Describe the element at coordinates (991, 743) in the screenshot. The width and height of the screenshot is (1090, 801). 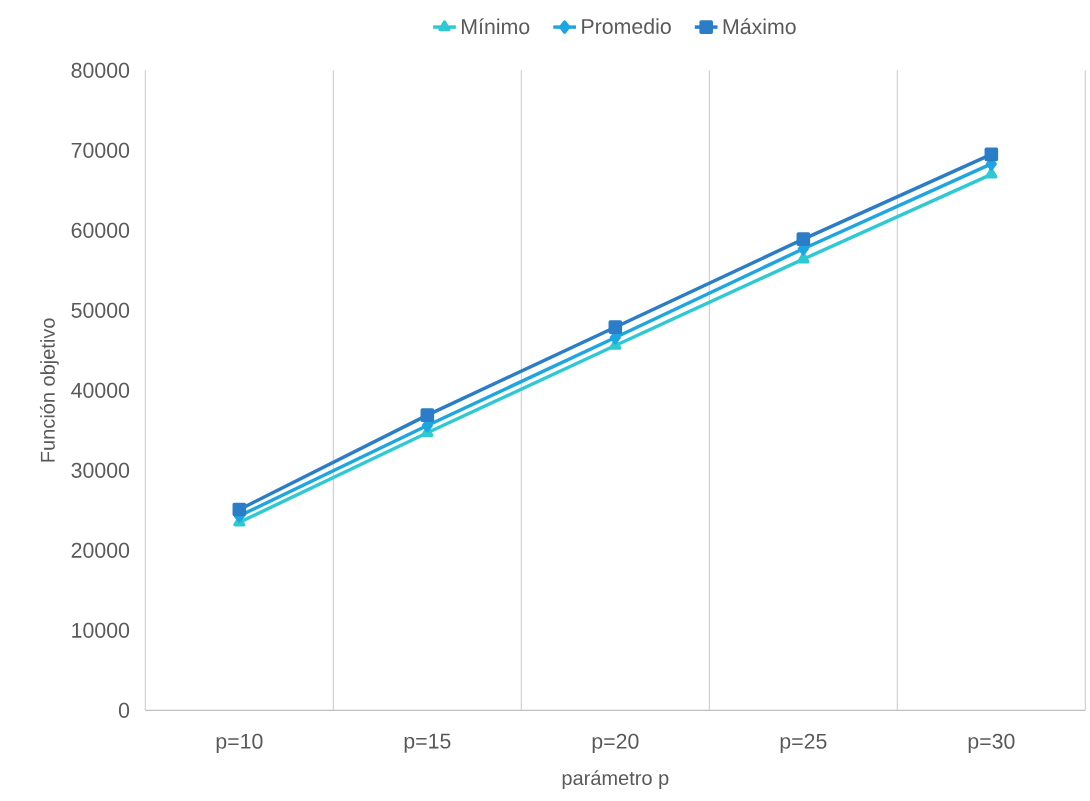
I see `x-tick-label: p=30` at that location.